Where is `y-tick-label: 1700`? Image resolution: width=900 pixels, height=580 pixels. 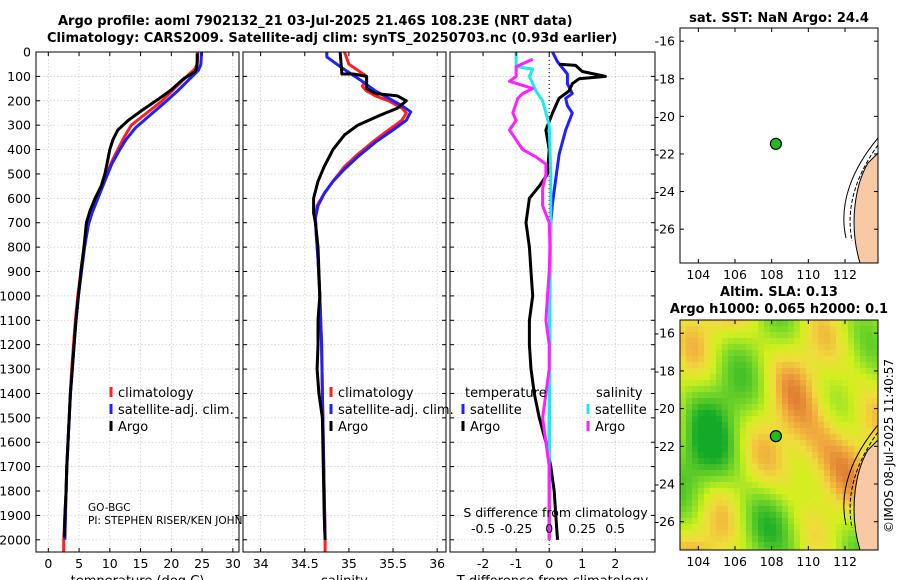
y-tick-label: 1700 is located at coordinates (15, 466).